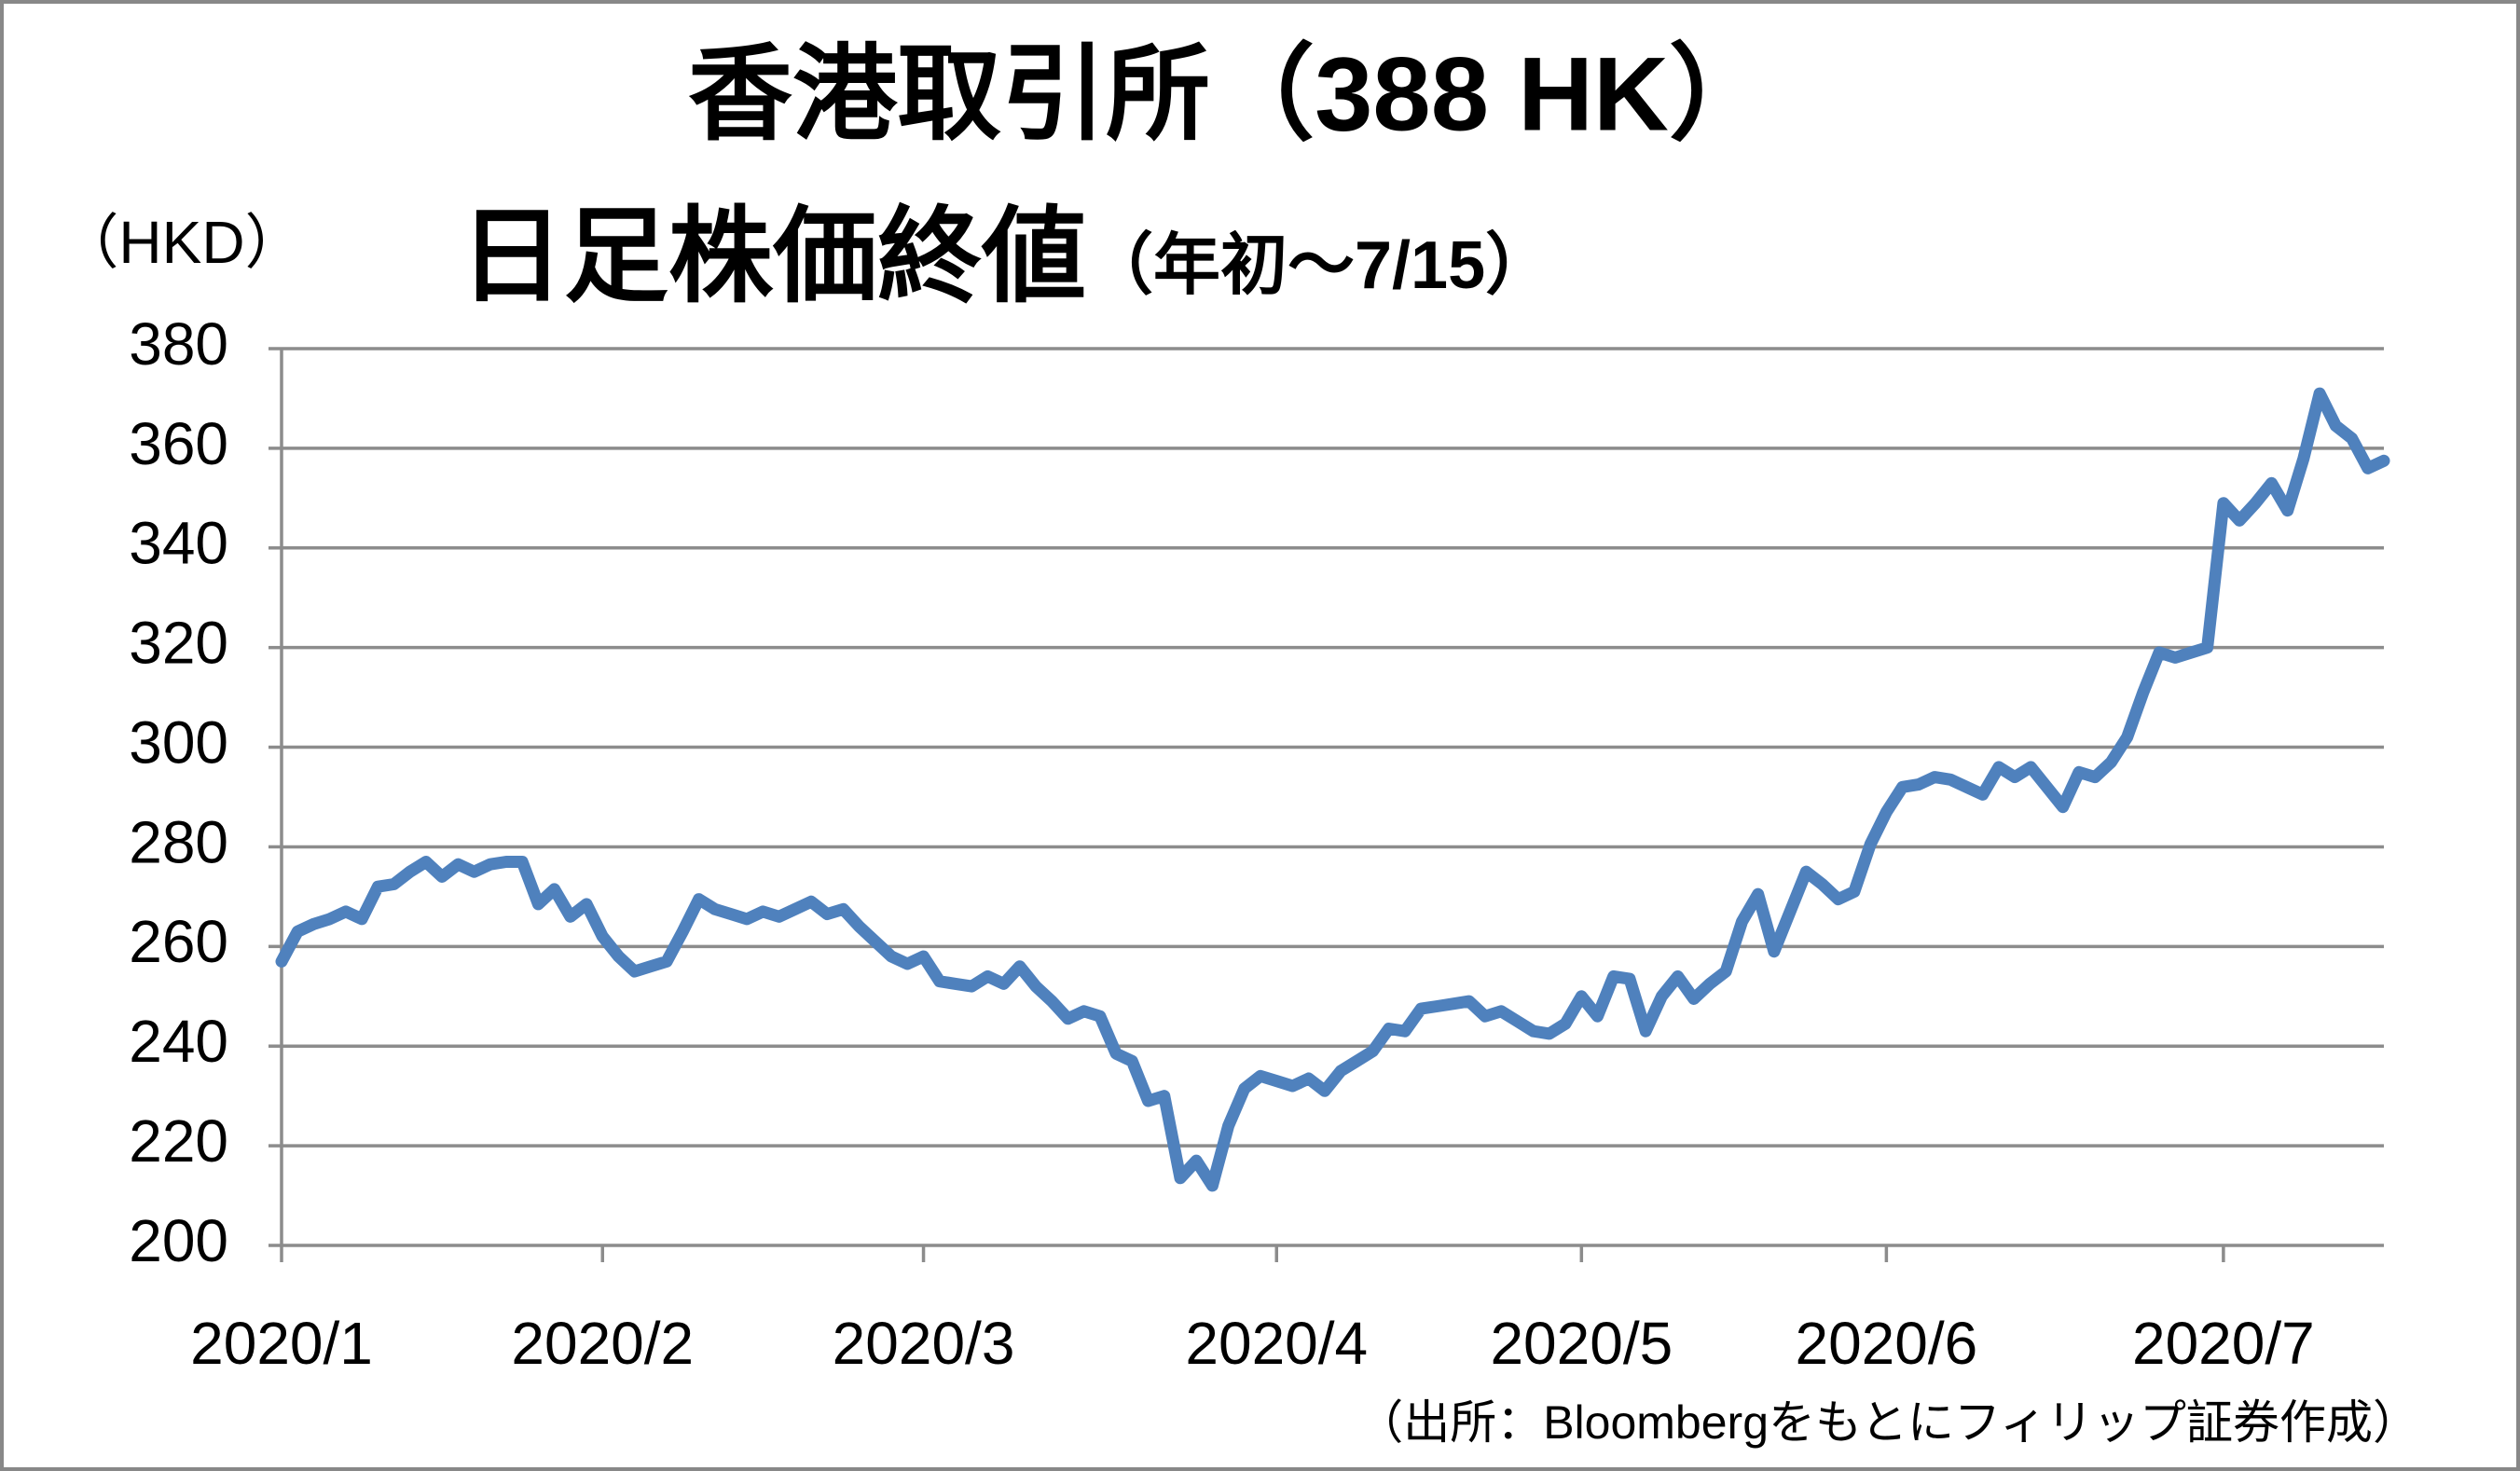 This screenshot has width=2520, height=1471. Describe the element at coordinates (924, 1343) in the screenshot. I see `x-tick-label: 2020/3` at that location.